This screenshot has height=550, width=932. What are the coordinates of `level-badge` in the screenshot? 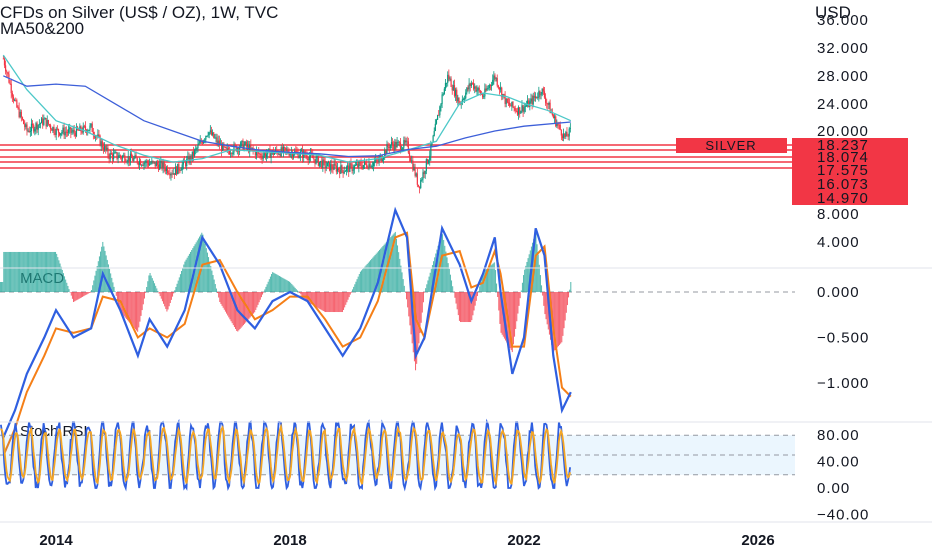 It's located at (850, 145).